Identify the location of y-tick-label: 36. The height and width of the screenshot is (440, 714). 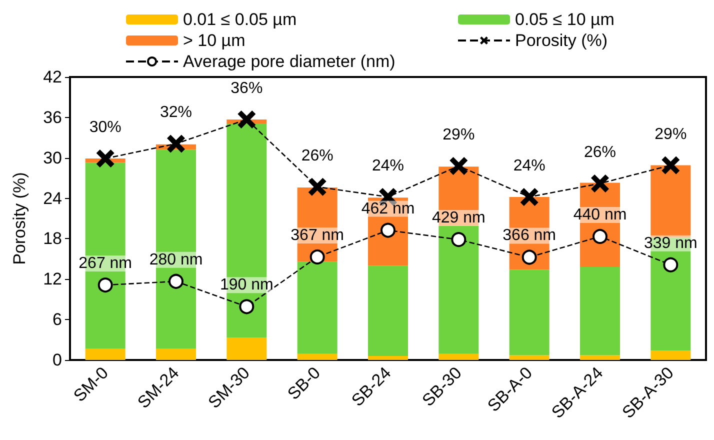
(52, 117).